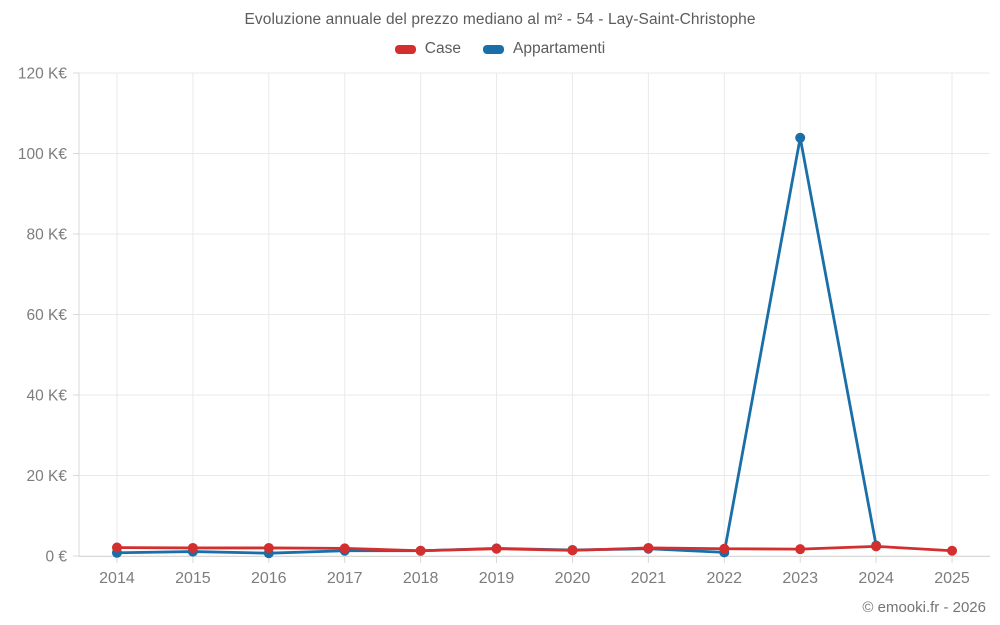  Describe the element at coordinates (46, 476) in the screenshot. I see `svg-text: 20 K€` at that location.